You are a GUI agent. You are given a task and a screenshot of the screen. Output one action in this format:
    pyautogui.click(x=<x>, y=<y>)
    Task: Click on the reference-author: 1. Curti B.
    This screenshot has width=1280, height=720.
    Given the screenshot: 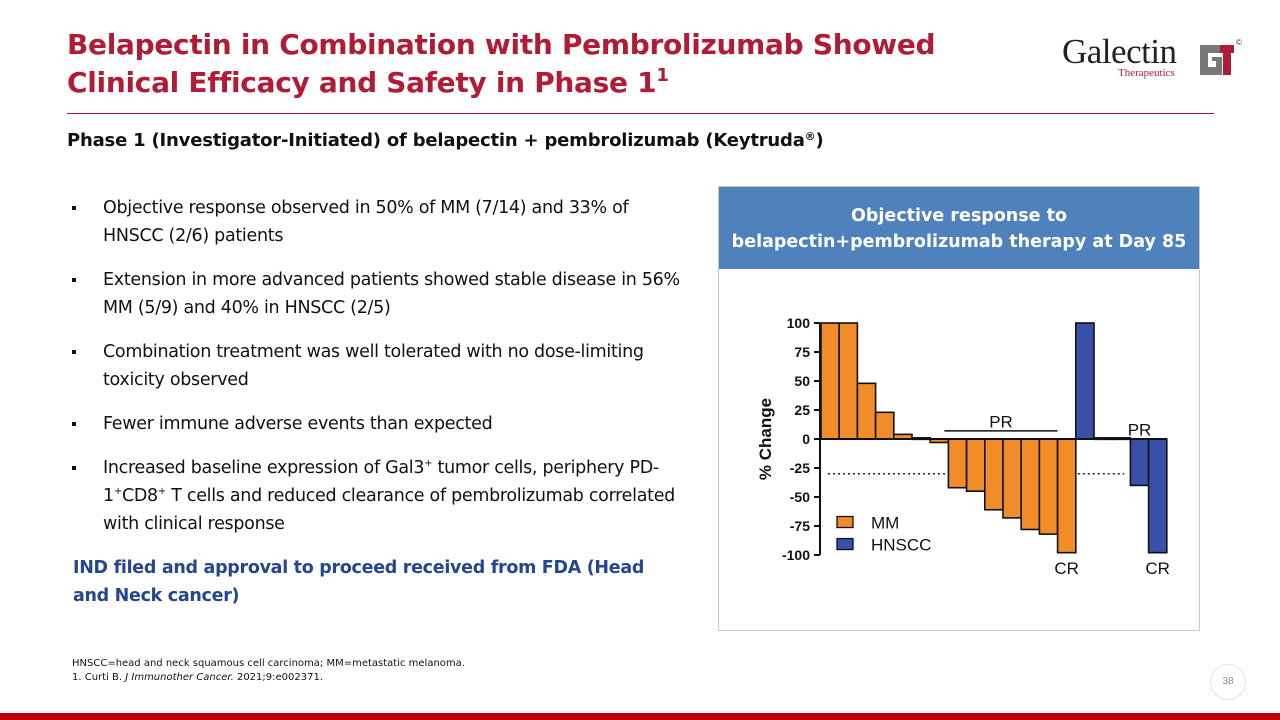 What is the action you would take?
    pyautogui.click(x=99, y=677)
    